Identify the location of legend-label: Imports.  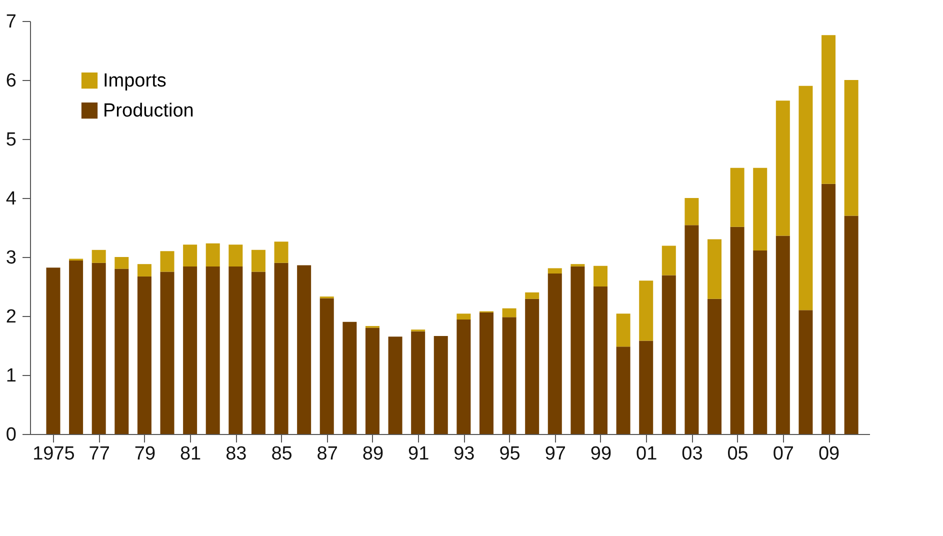
(134, 81).